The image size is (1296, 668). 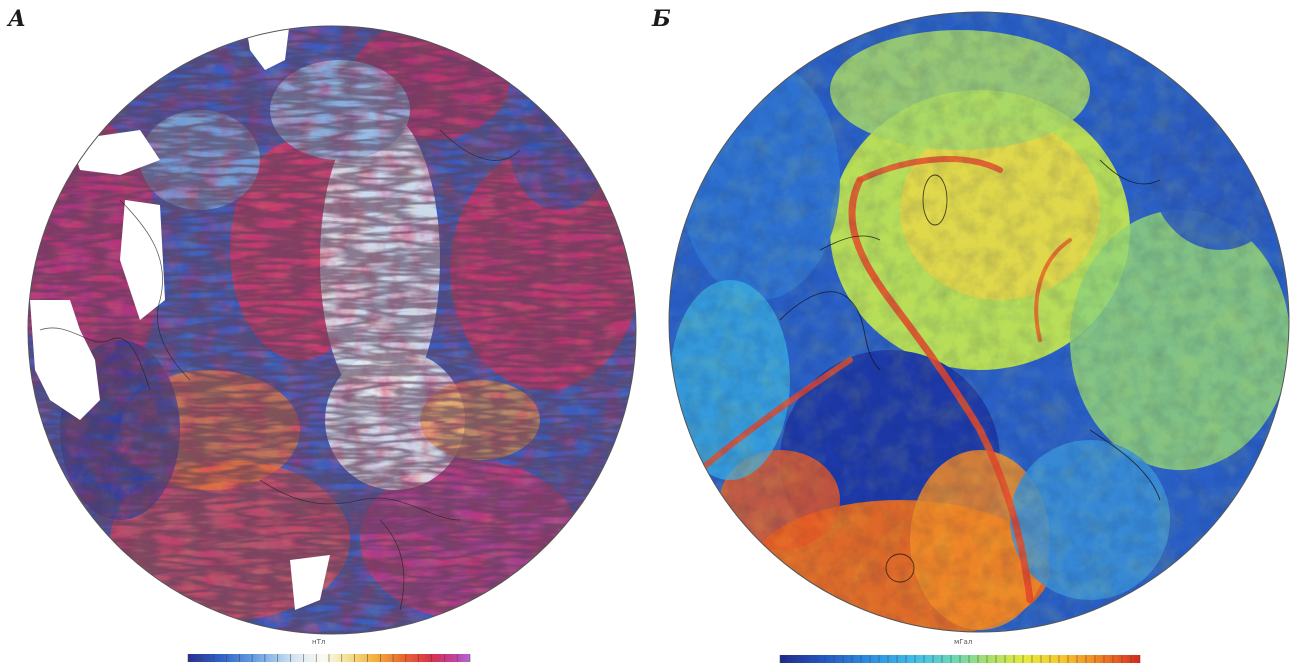 I want to click on panel-label-a: А, so click(x=17, y=19).